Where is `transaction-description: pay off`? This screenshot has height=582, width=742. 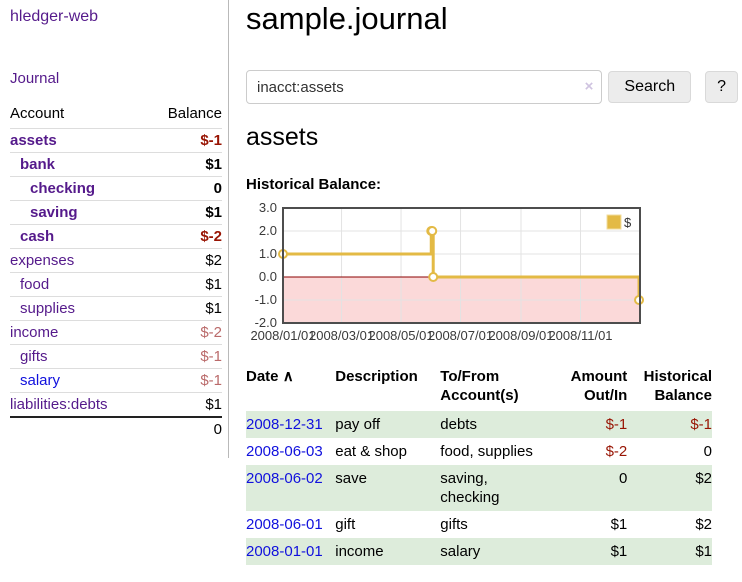 transaction-description: pay off is located at coordinates (358, 424).